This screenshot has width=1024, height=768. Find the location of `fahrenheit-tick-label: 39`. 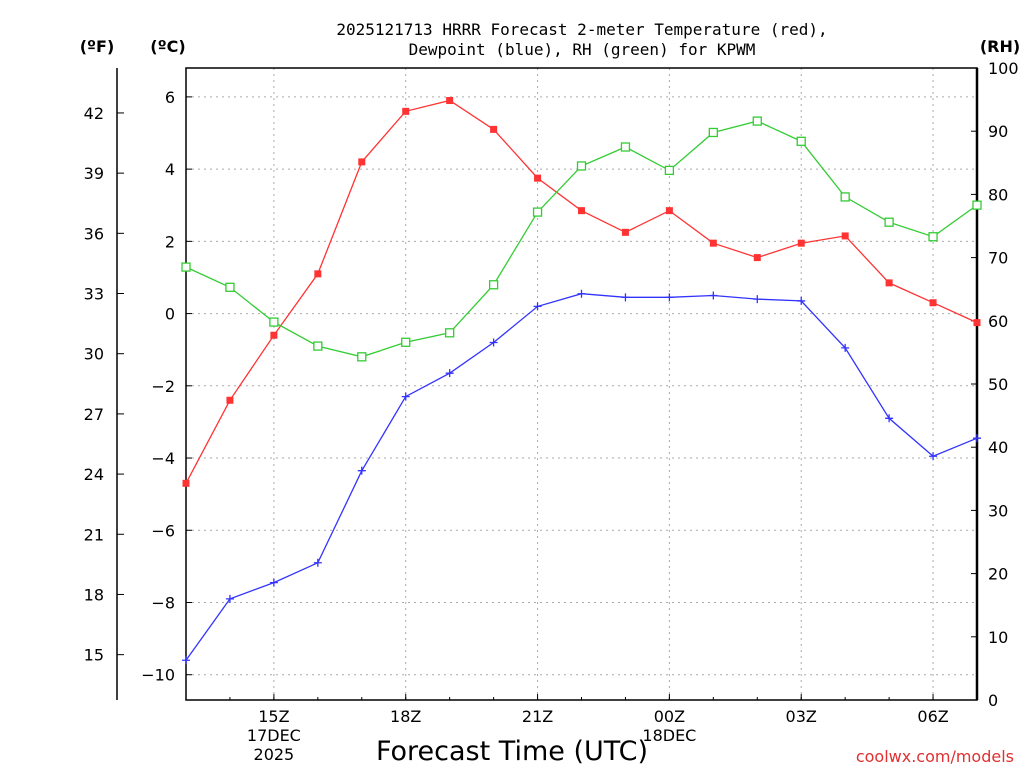

fahrenheit-tick-label: 39 is located at coordinates (94, 173).